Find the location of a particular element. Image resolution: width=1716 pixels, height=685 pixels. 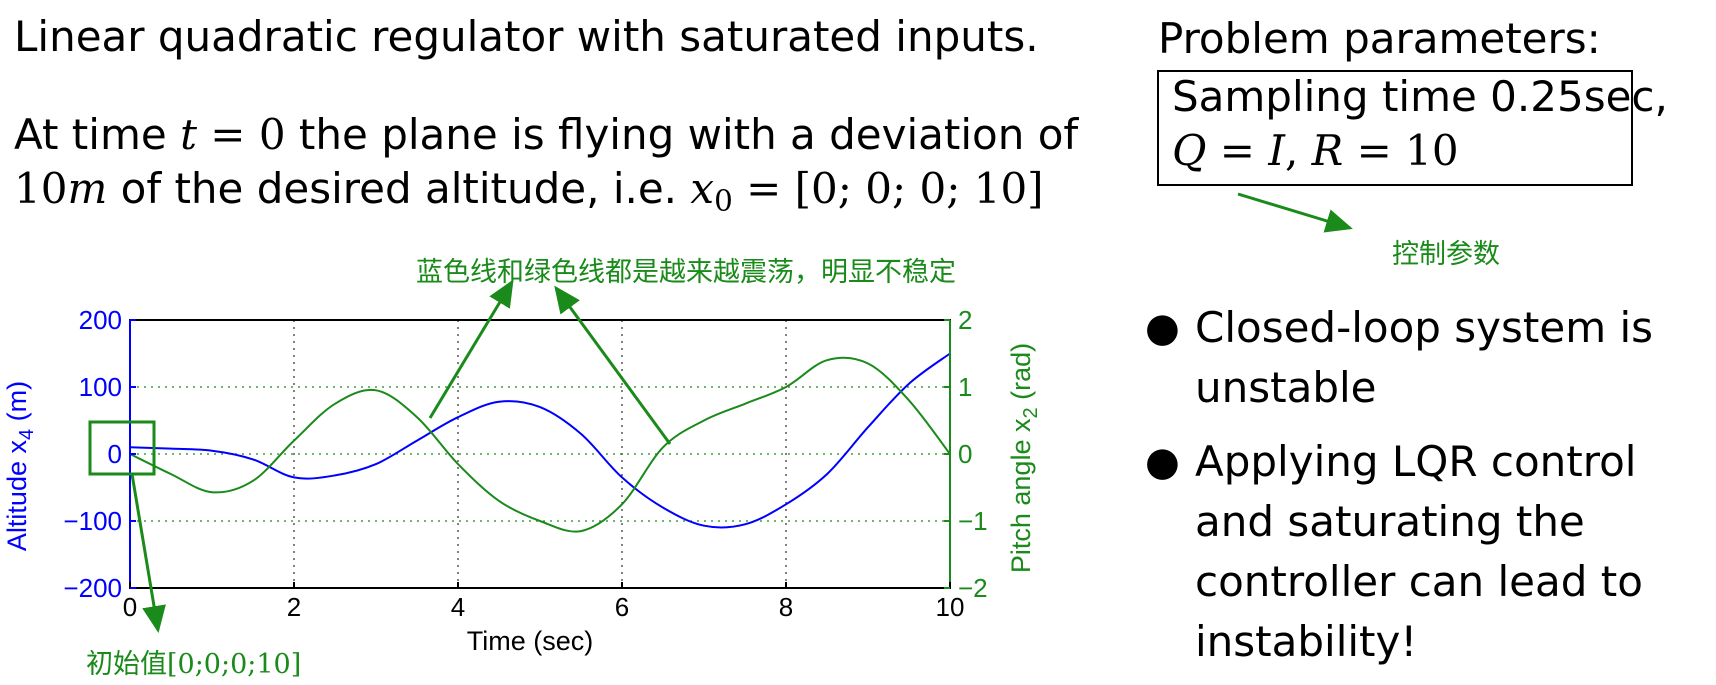

intro-suffix: the plane is flying with a deviation of is located at coordinates (682, 134).